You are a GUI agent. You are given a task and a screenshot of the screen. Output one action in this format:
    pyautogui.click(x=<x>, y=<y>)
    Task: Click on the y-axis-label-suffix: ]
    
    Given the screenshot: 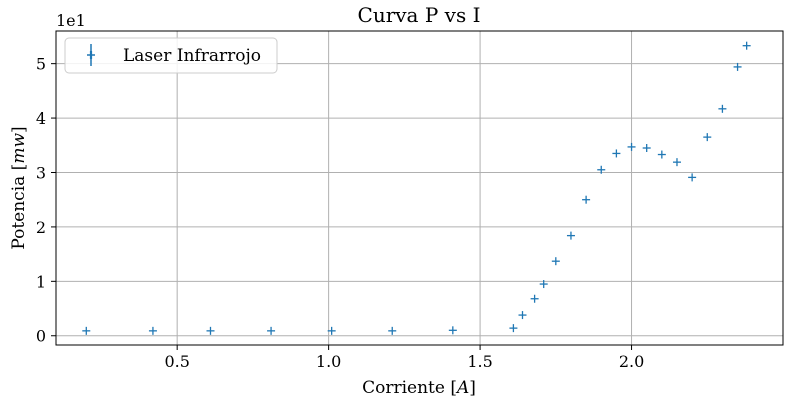 What is the action you would take?
    pyautogui.click(x=19, y=129)
    